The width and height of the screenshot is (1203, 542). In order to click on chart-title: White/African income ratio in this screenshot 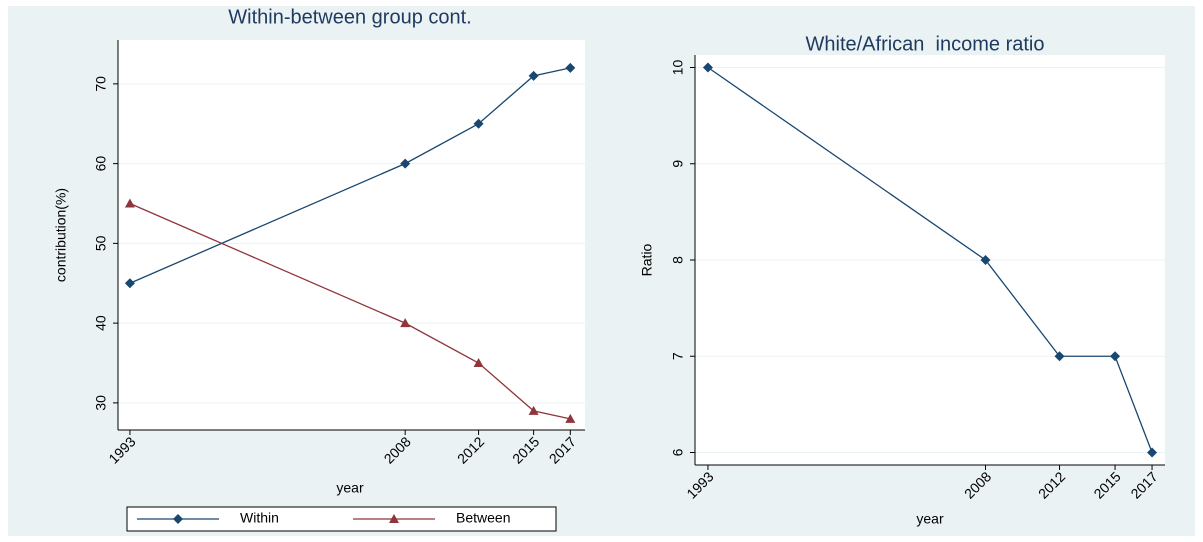, I will do `click(925, 44)`.